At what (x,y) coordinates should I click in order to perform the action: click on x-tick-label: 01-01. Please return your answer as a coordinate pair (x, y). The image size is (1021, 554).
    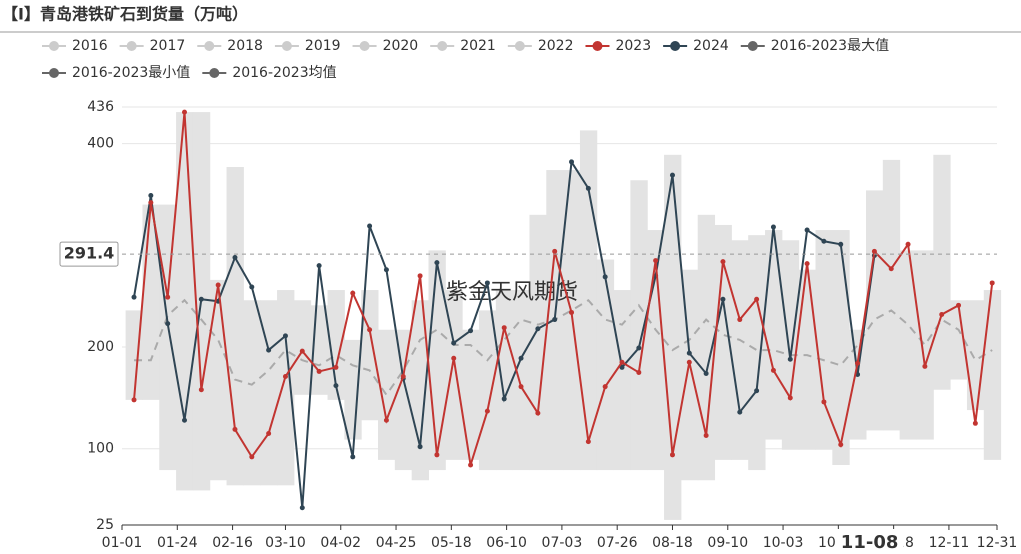
    Looking at the image, I should click on (122, 543).